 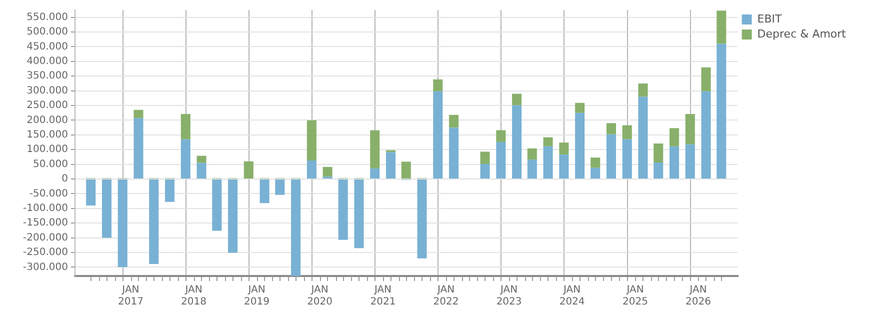 What do you see at coordinates (769, 19) in the screenshot?
I see `legend-label: EBIT` at bounding box center [769, 19].